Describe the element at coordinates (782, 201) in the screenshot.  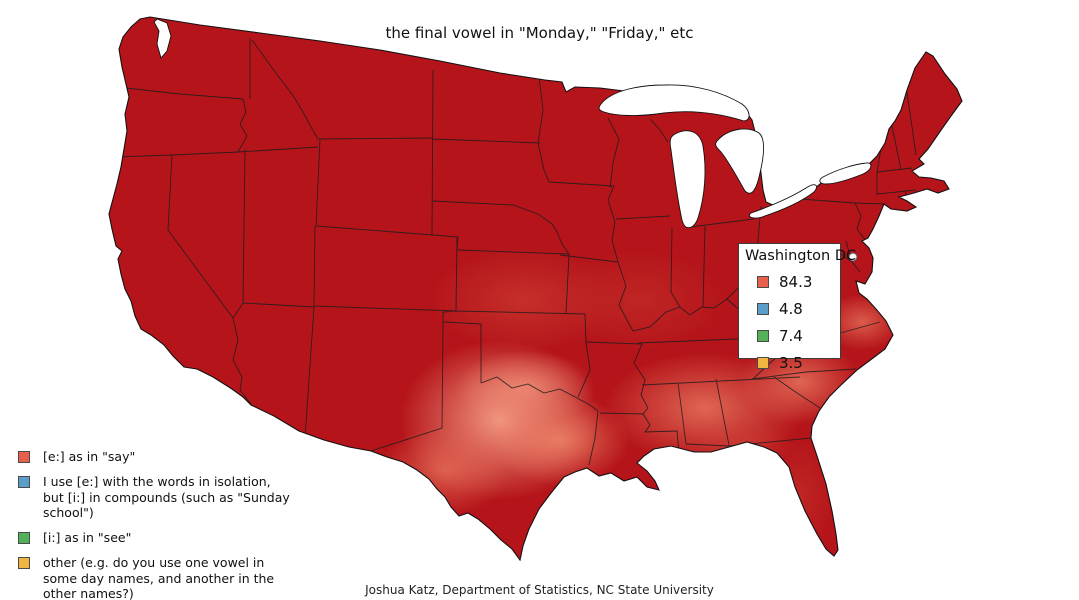
I see `lake-erie` at that location.